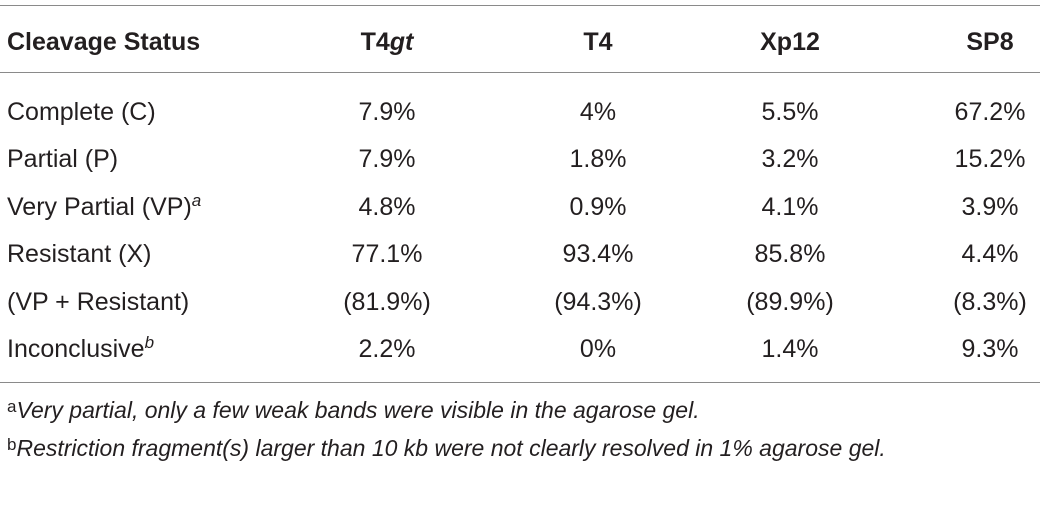 This screenshot has width=1040, height=509. What do you see at coordinates (598, 112) in the screenshot?
I see `cell-value: 4%` at bounding box center [598, 112].